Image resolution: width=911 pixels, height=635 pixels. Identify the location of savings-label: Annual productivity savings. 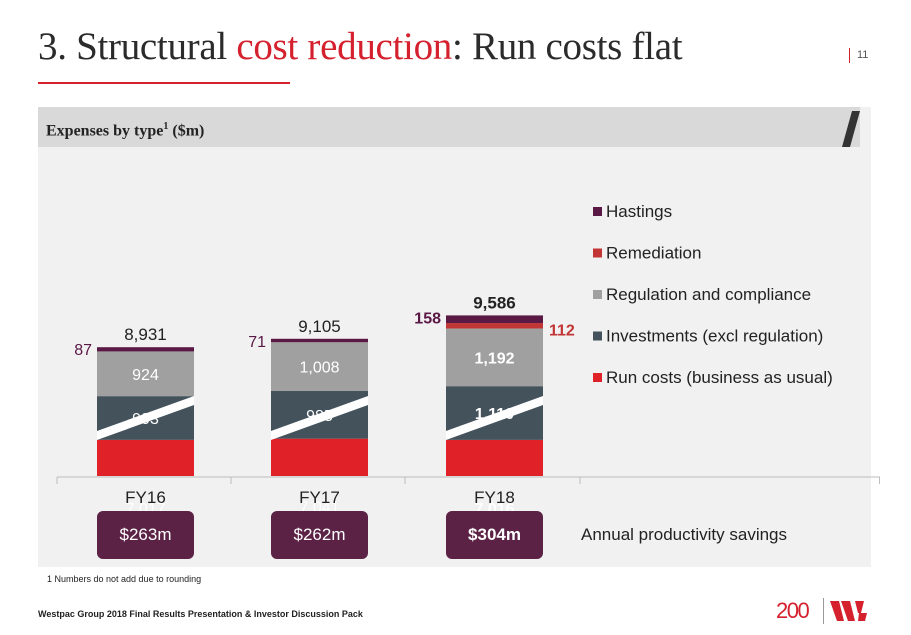
(684, 534).